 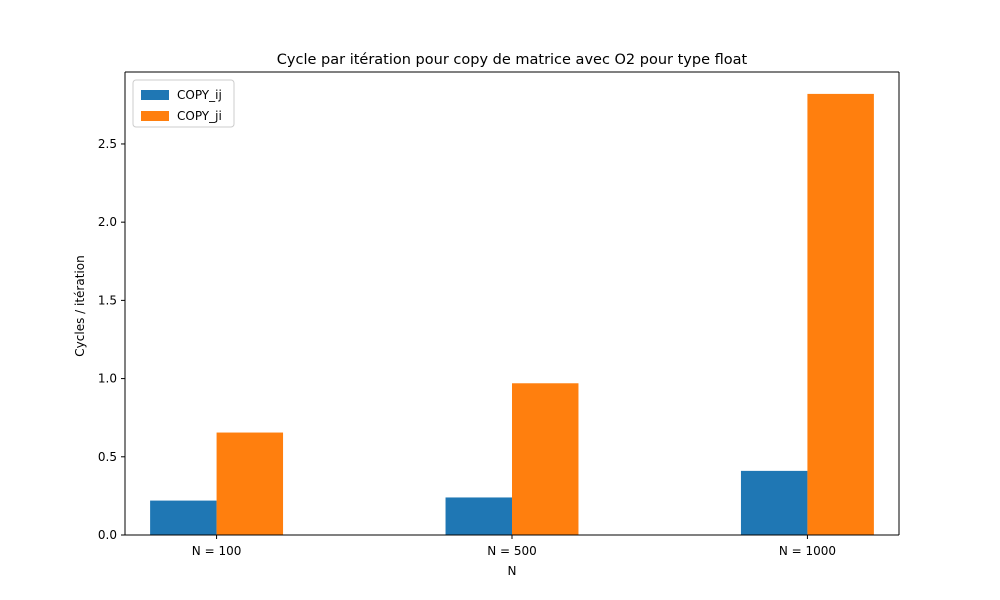 I want to click on y-tick-label: 0.0, so click(x=107, y=535).